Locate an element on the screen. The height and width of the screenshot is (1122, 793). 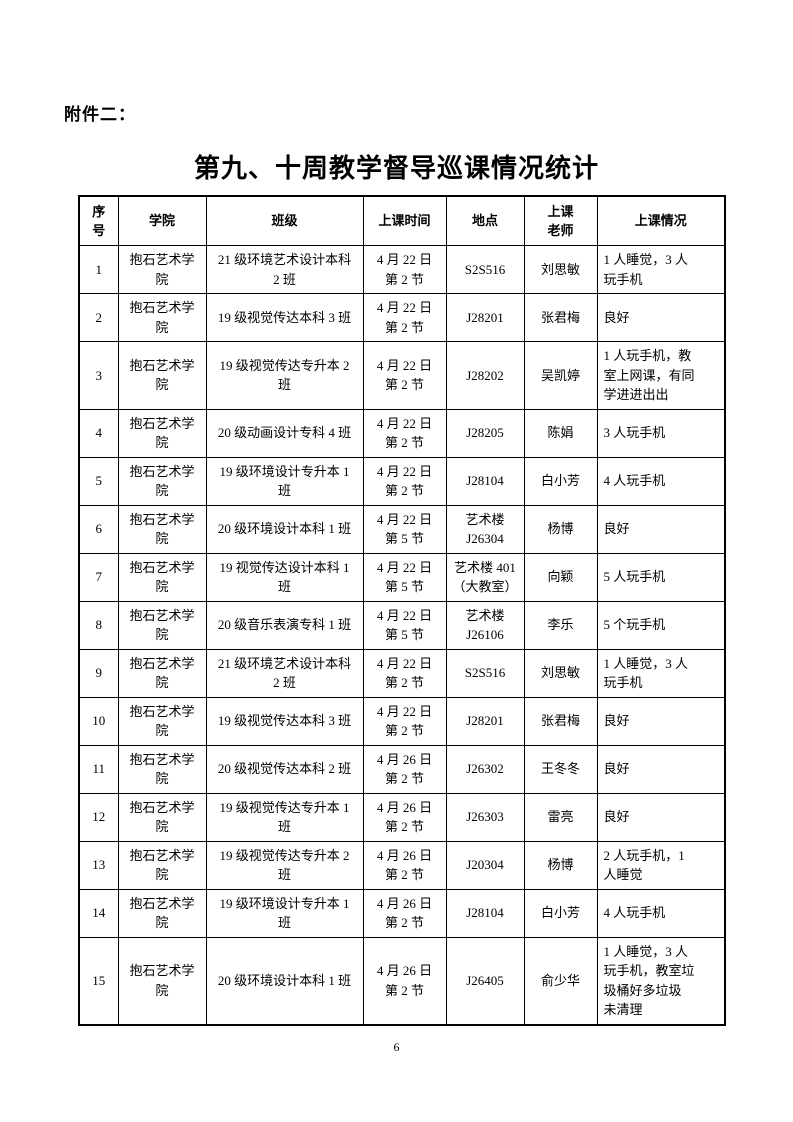
cell-class: 20 级音乐表演专科 1 班 is located at coordinates (284, 625).